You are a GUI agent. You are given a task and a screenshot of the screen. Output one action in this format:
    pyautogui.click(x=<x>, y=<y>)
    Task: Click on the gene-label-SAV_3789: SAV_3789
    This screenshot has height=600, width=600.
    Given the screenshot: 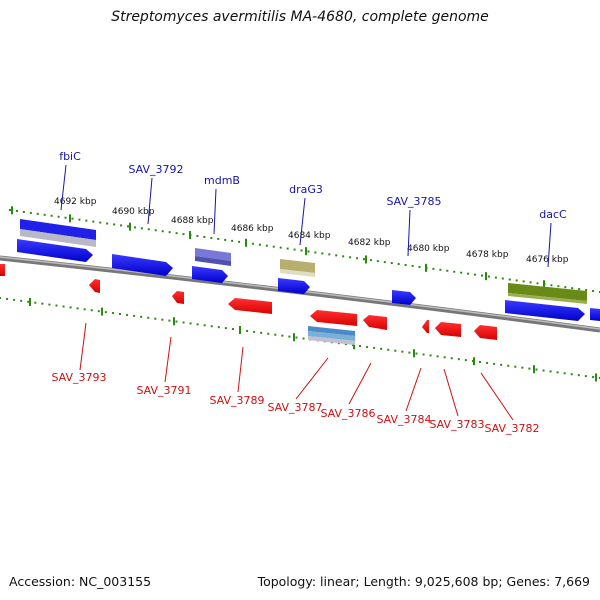 What is the action you would take?
    pyautogui.click(x=236, y=400)
    